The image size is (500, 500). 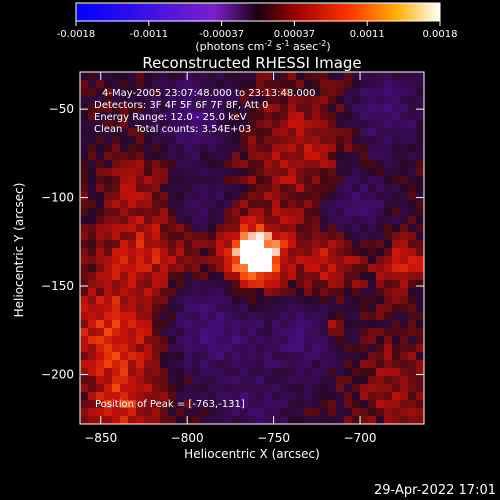 I want to click on x-tick-label: −850, so click(x=100, y=438).